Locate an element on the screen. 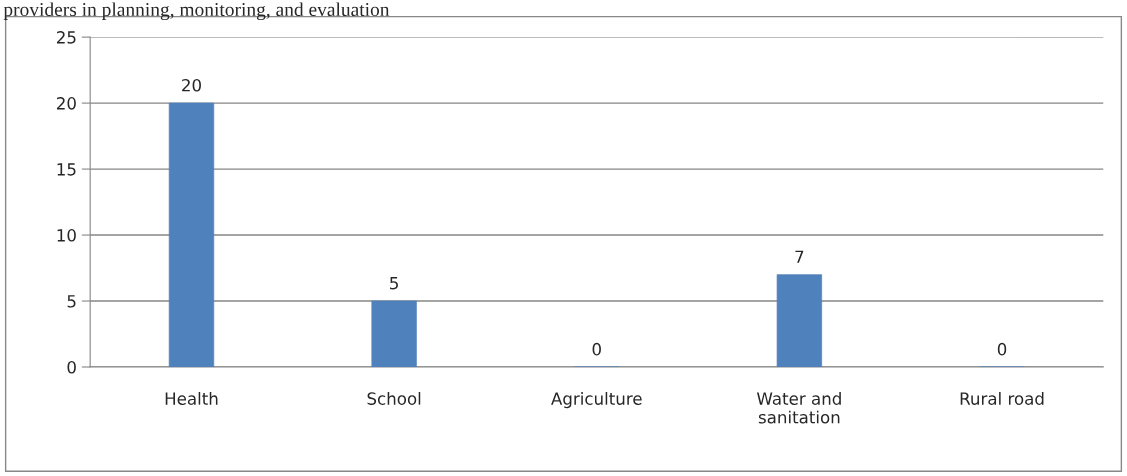 The image size is (1127, 476). x-tick-label: Rural road is located at coordinates (1002, 398).